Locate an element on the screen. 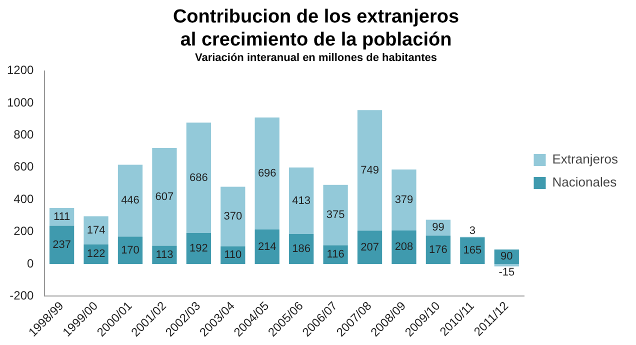 This screenshot has width=636, height=345. data-label: 110 is located at coordinates (233, 255).